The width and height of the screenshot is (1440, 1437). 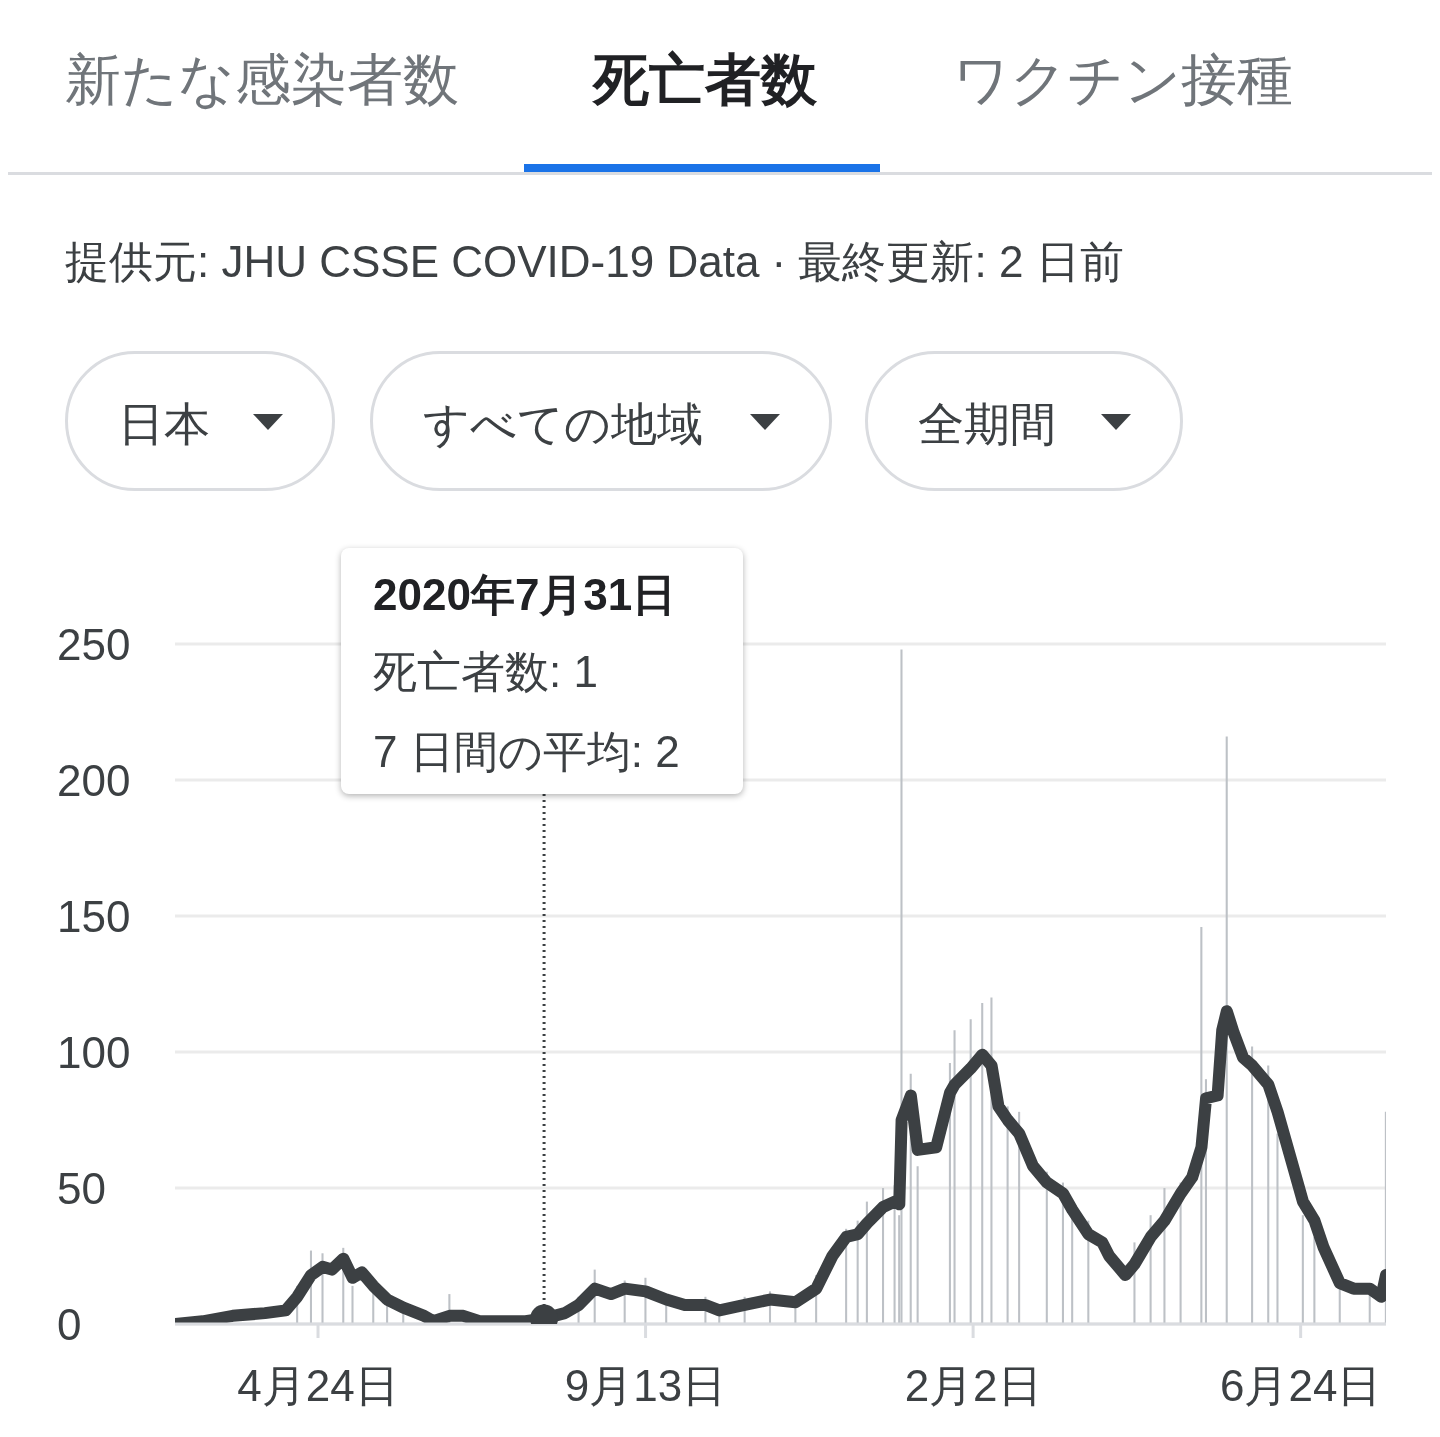 What do you see at coordinates (94, 916) in the screenshot?
I see `y-tick-label: 150` at bounding box center [94, 916].